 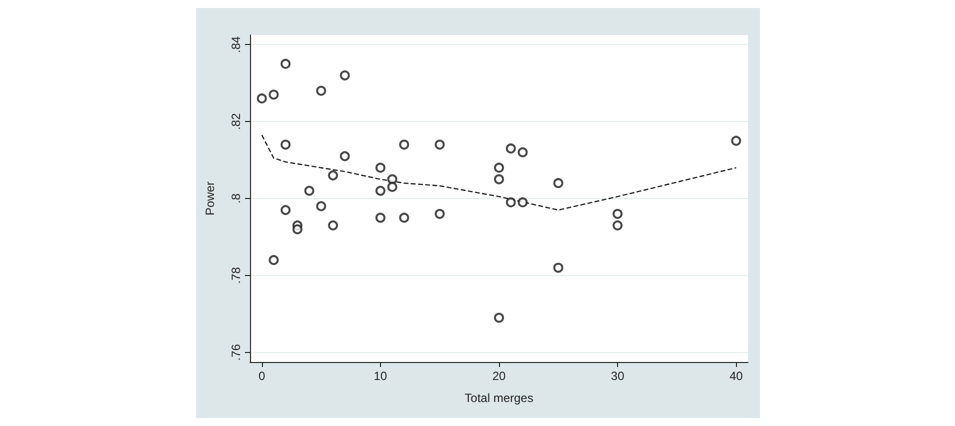 I want to click on x-tick-label: 20, so click(x=499, y=376).